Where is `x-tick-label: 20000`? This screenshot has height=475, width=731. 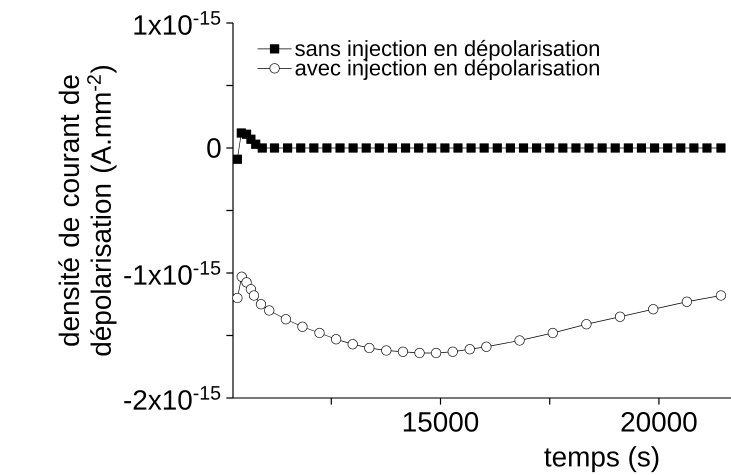
x-tick-label: 20000 is located at coordinates (659, 422).